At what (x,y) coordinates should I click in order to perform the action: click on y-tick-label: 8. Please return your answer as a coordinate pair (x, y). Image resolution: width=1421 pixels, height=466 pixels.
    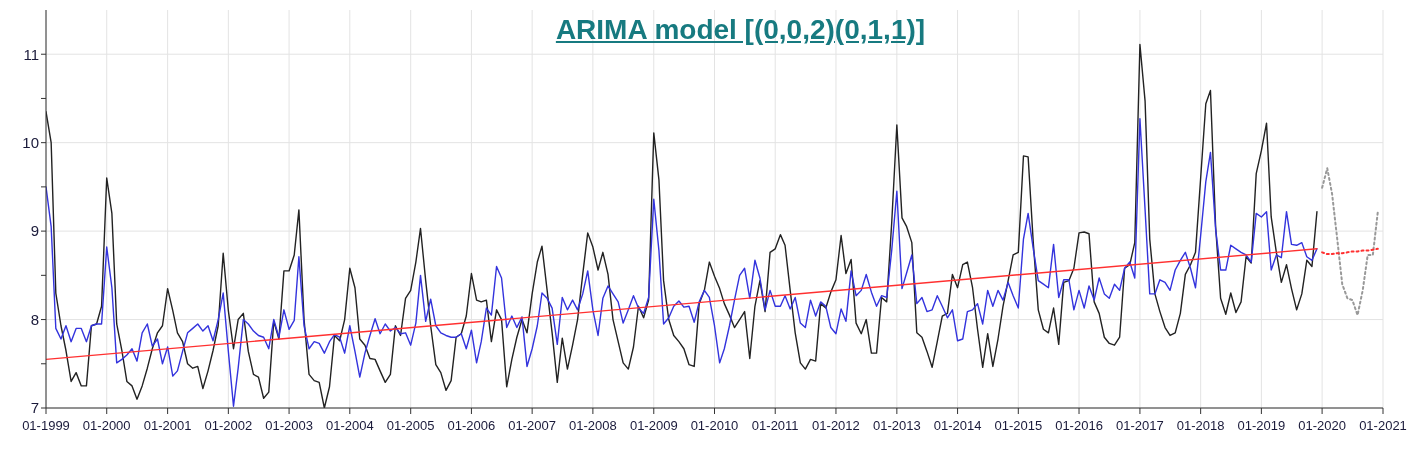
    Looking at the image, I should click on (34, 319).